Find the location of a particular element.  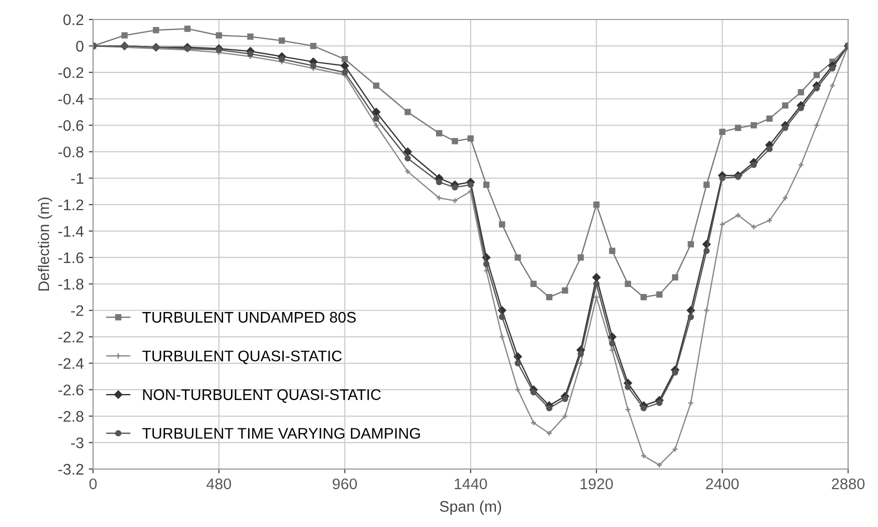

y-tick-label: -1.2 is located at coordinates (71, 204).